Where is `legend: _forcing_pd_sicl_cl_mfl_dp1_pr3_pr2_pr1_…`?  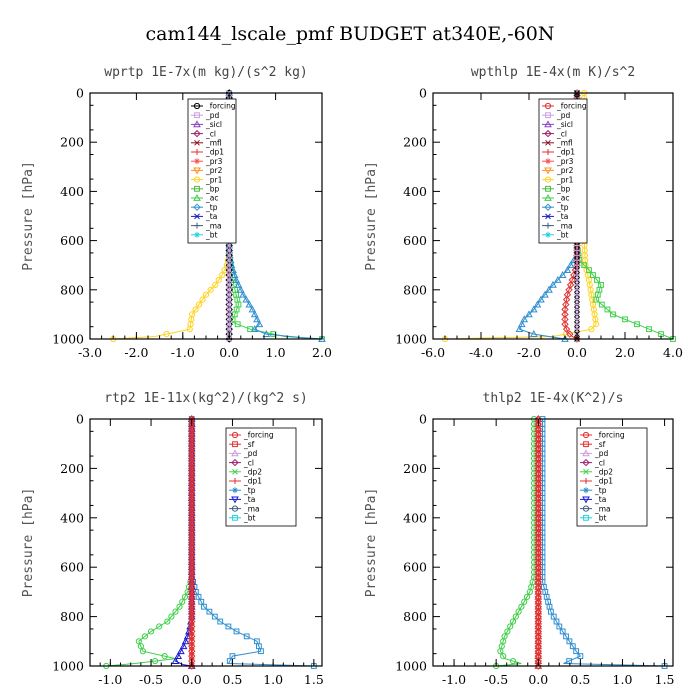 legend: _forcing_pd_sicl_cl_mfl_dp1_pr3_pr2_pr1_… is located at coordinates (563, 171).